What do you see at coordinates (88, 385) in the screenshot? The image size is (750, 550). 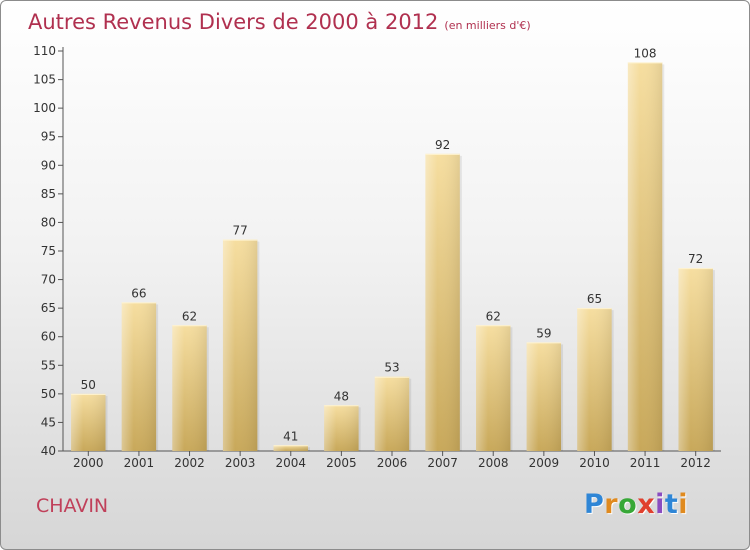 I see `value-label: 50` at bounding box center [88, 385].